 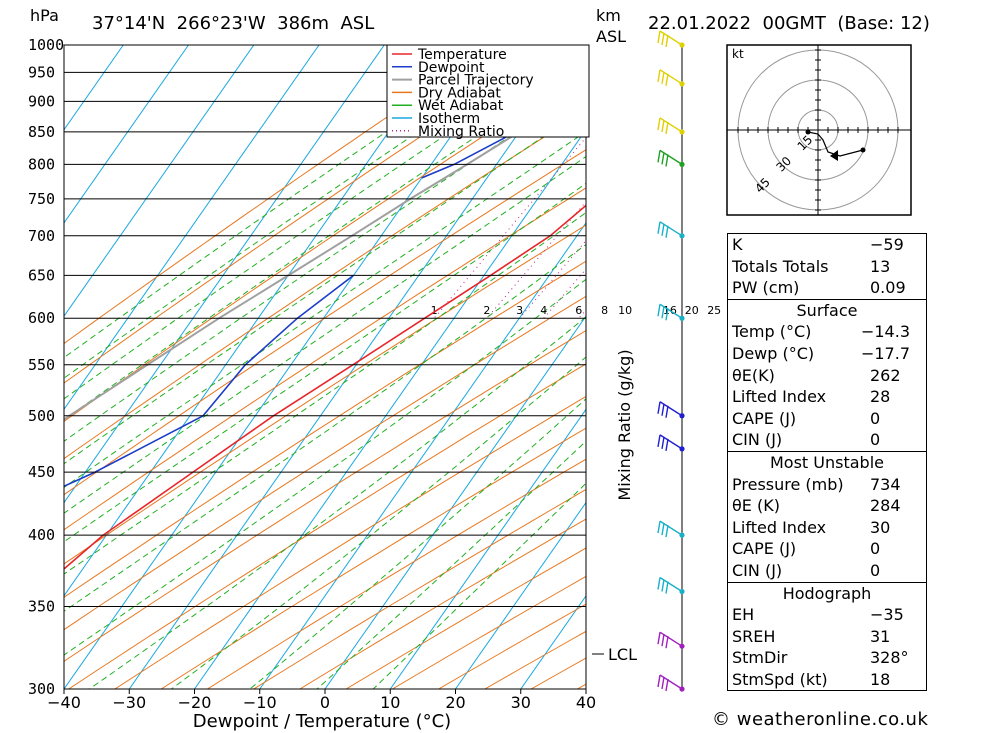 I want to click on hodograph-stat-row: EH −35, so click(x=827, y=615).